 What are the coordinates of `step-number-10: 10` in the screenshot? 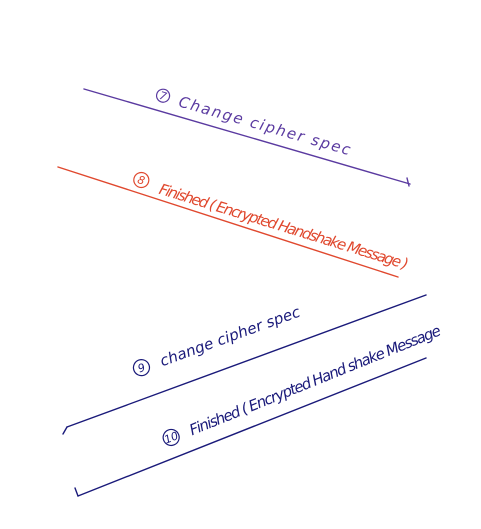 It's located at (171, 437).